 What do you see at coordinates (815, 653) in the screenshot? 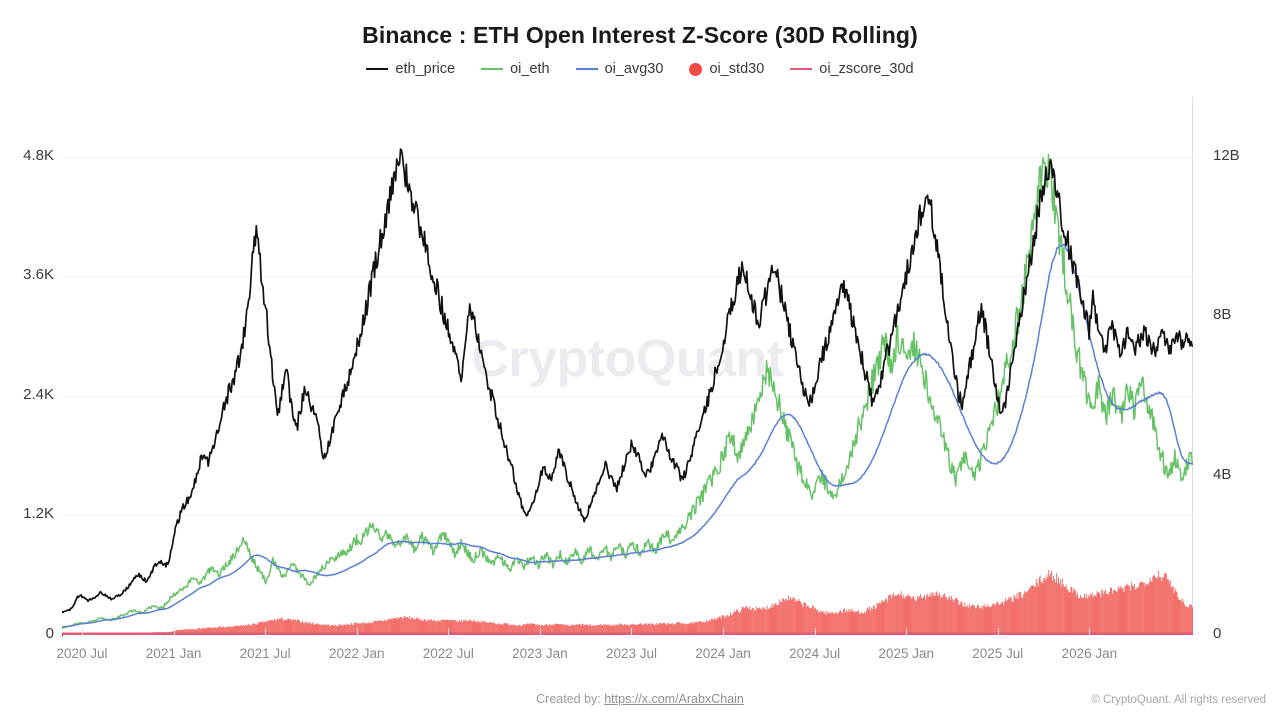
I see `x-tick: 2024 Jul` at bounding box center [815, 653].